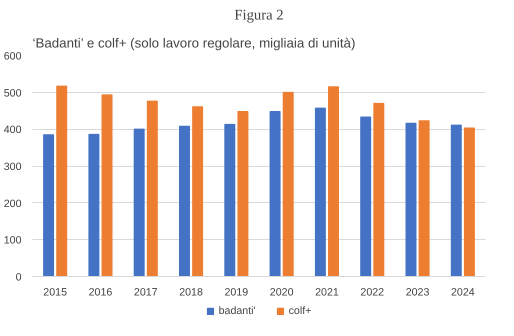 The height and width of the screenshot is (336, 514). Describe the element at coordinates (327, 292) in the screenshot. I see `x-tick-label: 2021` at that location.